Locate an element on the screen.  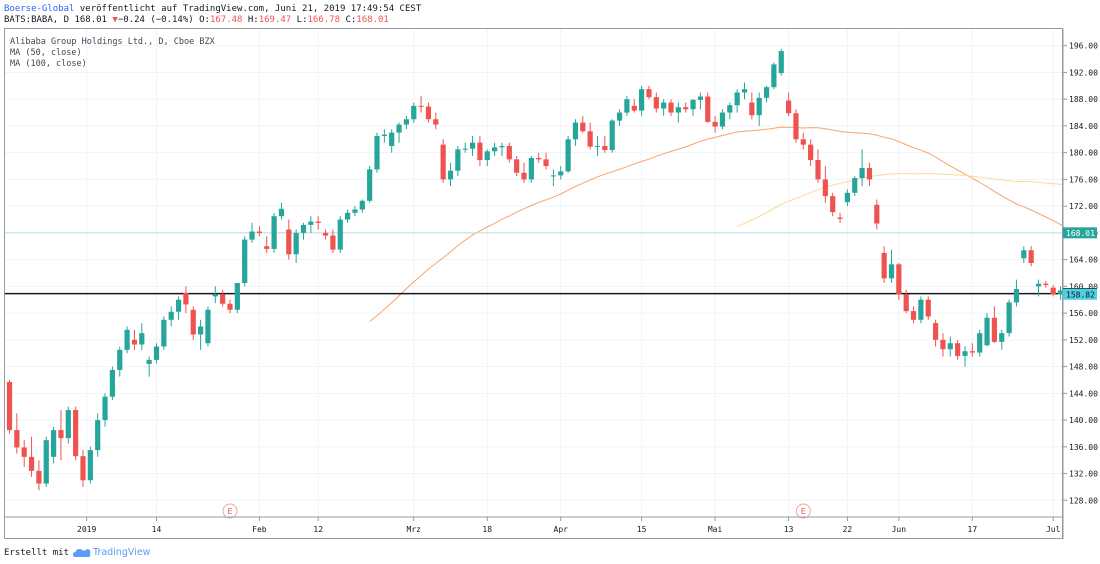
y-tick-label: 192.00 is located at coordinates (1083, 72).